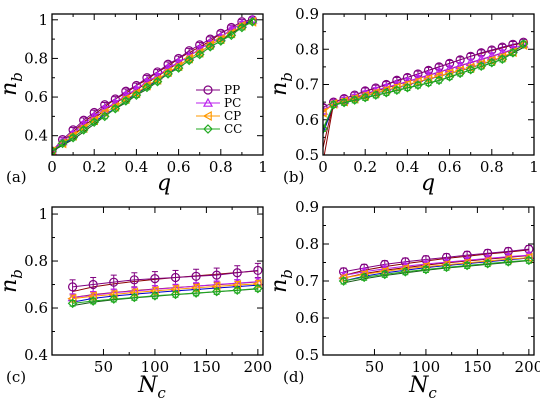  I want to click on point-CP, so click(325, 112).